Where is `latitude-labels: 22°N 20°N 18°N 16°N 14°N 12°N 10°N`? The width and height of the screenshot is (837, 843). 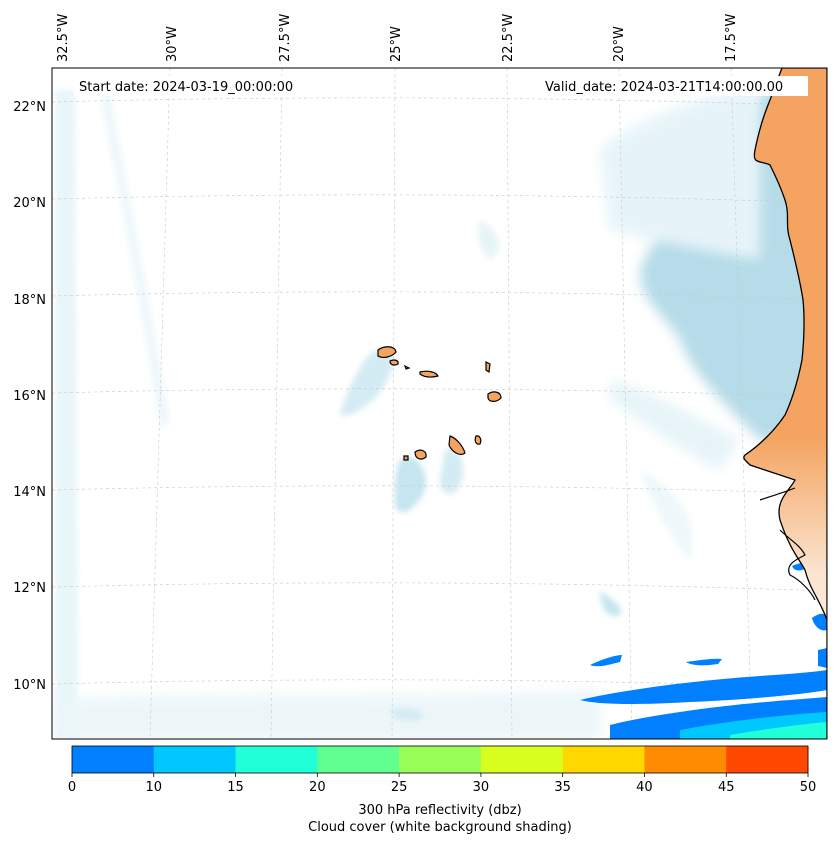 latitude-labels: 22°N 20°N 18°N 16°N 14°N 12°N 10°N is located at coordinates (29, 396).